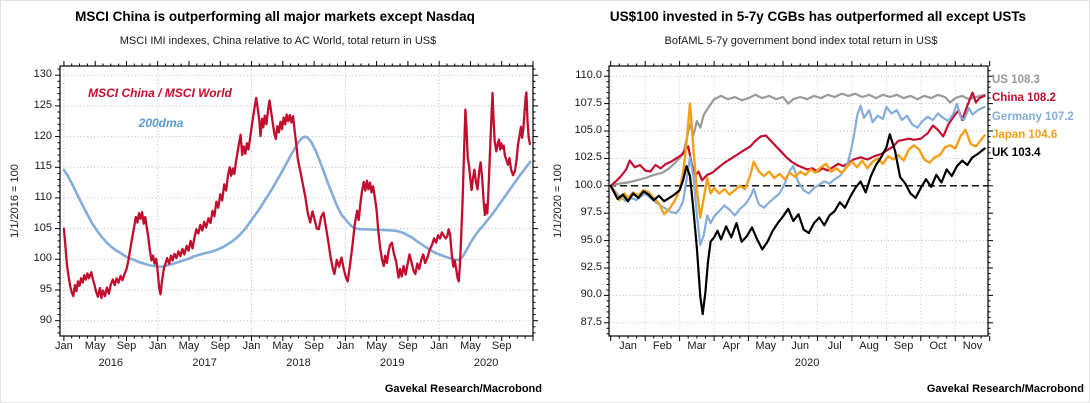  I want to click on y-tick-label: 110.0, so click(588, 75).